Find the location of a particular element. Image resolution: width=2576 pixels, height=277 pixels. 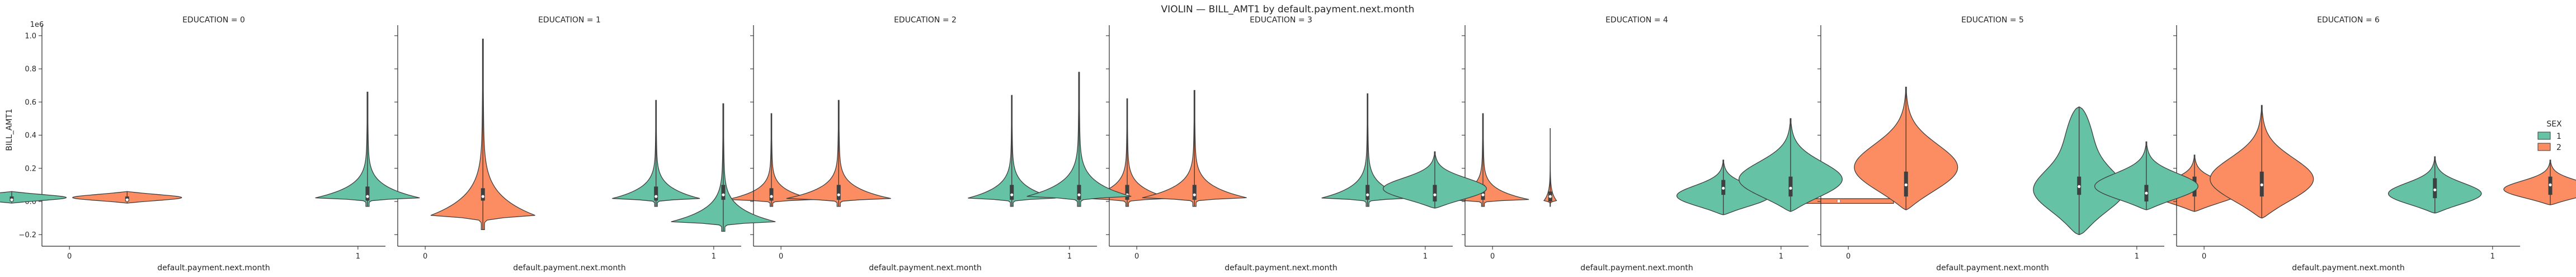

y-tick-label: 0.6 is located at coordinates (30, 102).